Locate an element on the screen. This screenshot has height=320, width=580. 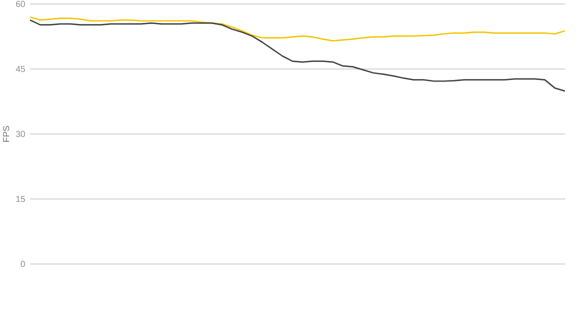
y-tick-label: 0 is located at coordinates (22, 264).